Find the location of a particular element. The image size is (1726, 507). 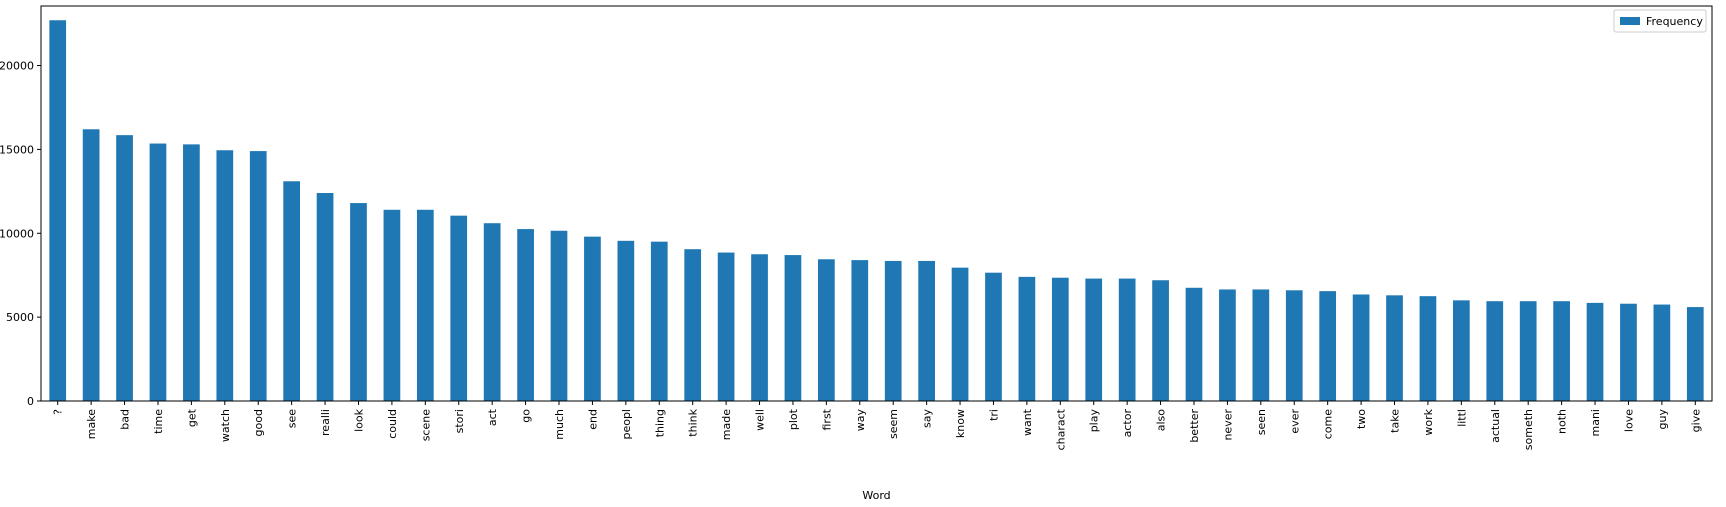

legend-swatch is located at coordinates (1630, 21).